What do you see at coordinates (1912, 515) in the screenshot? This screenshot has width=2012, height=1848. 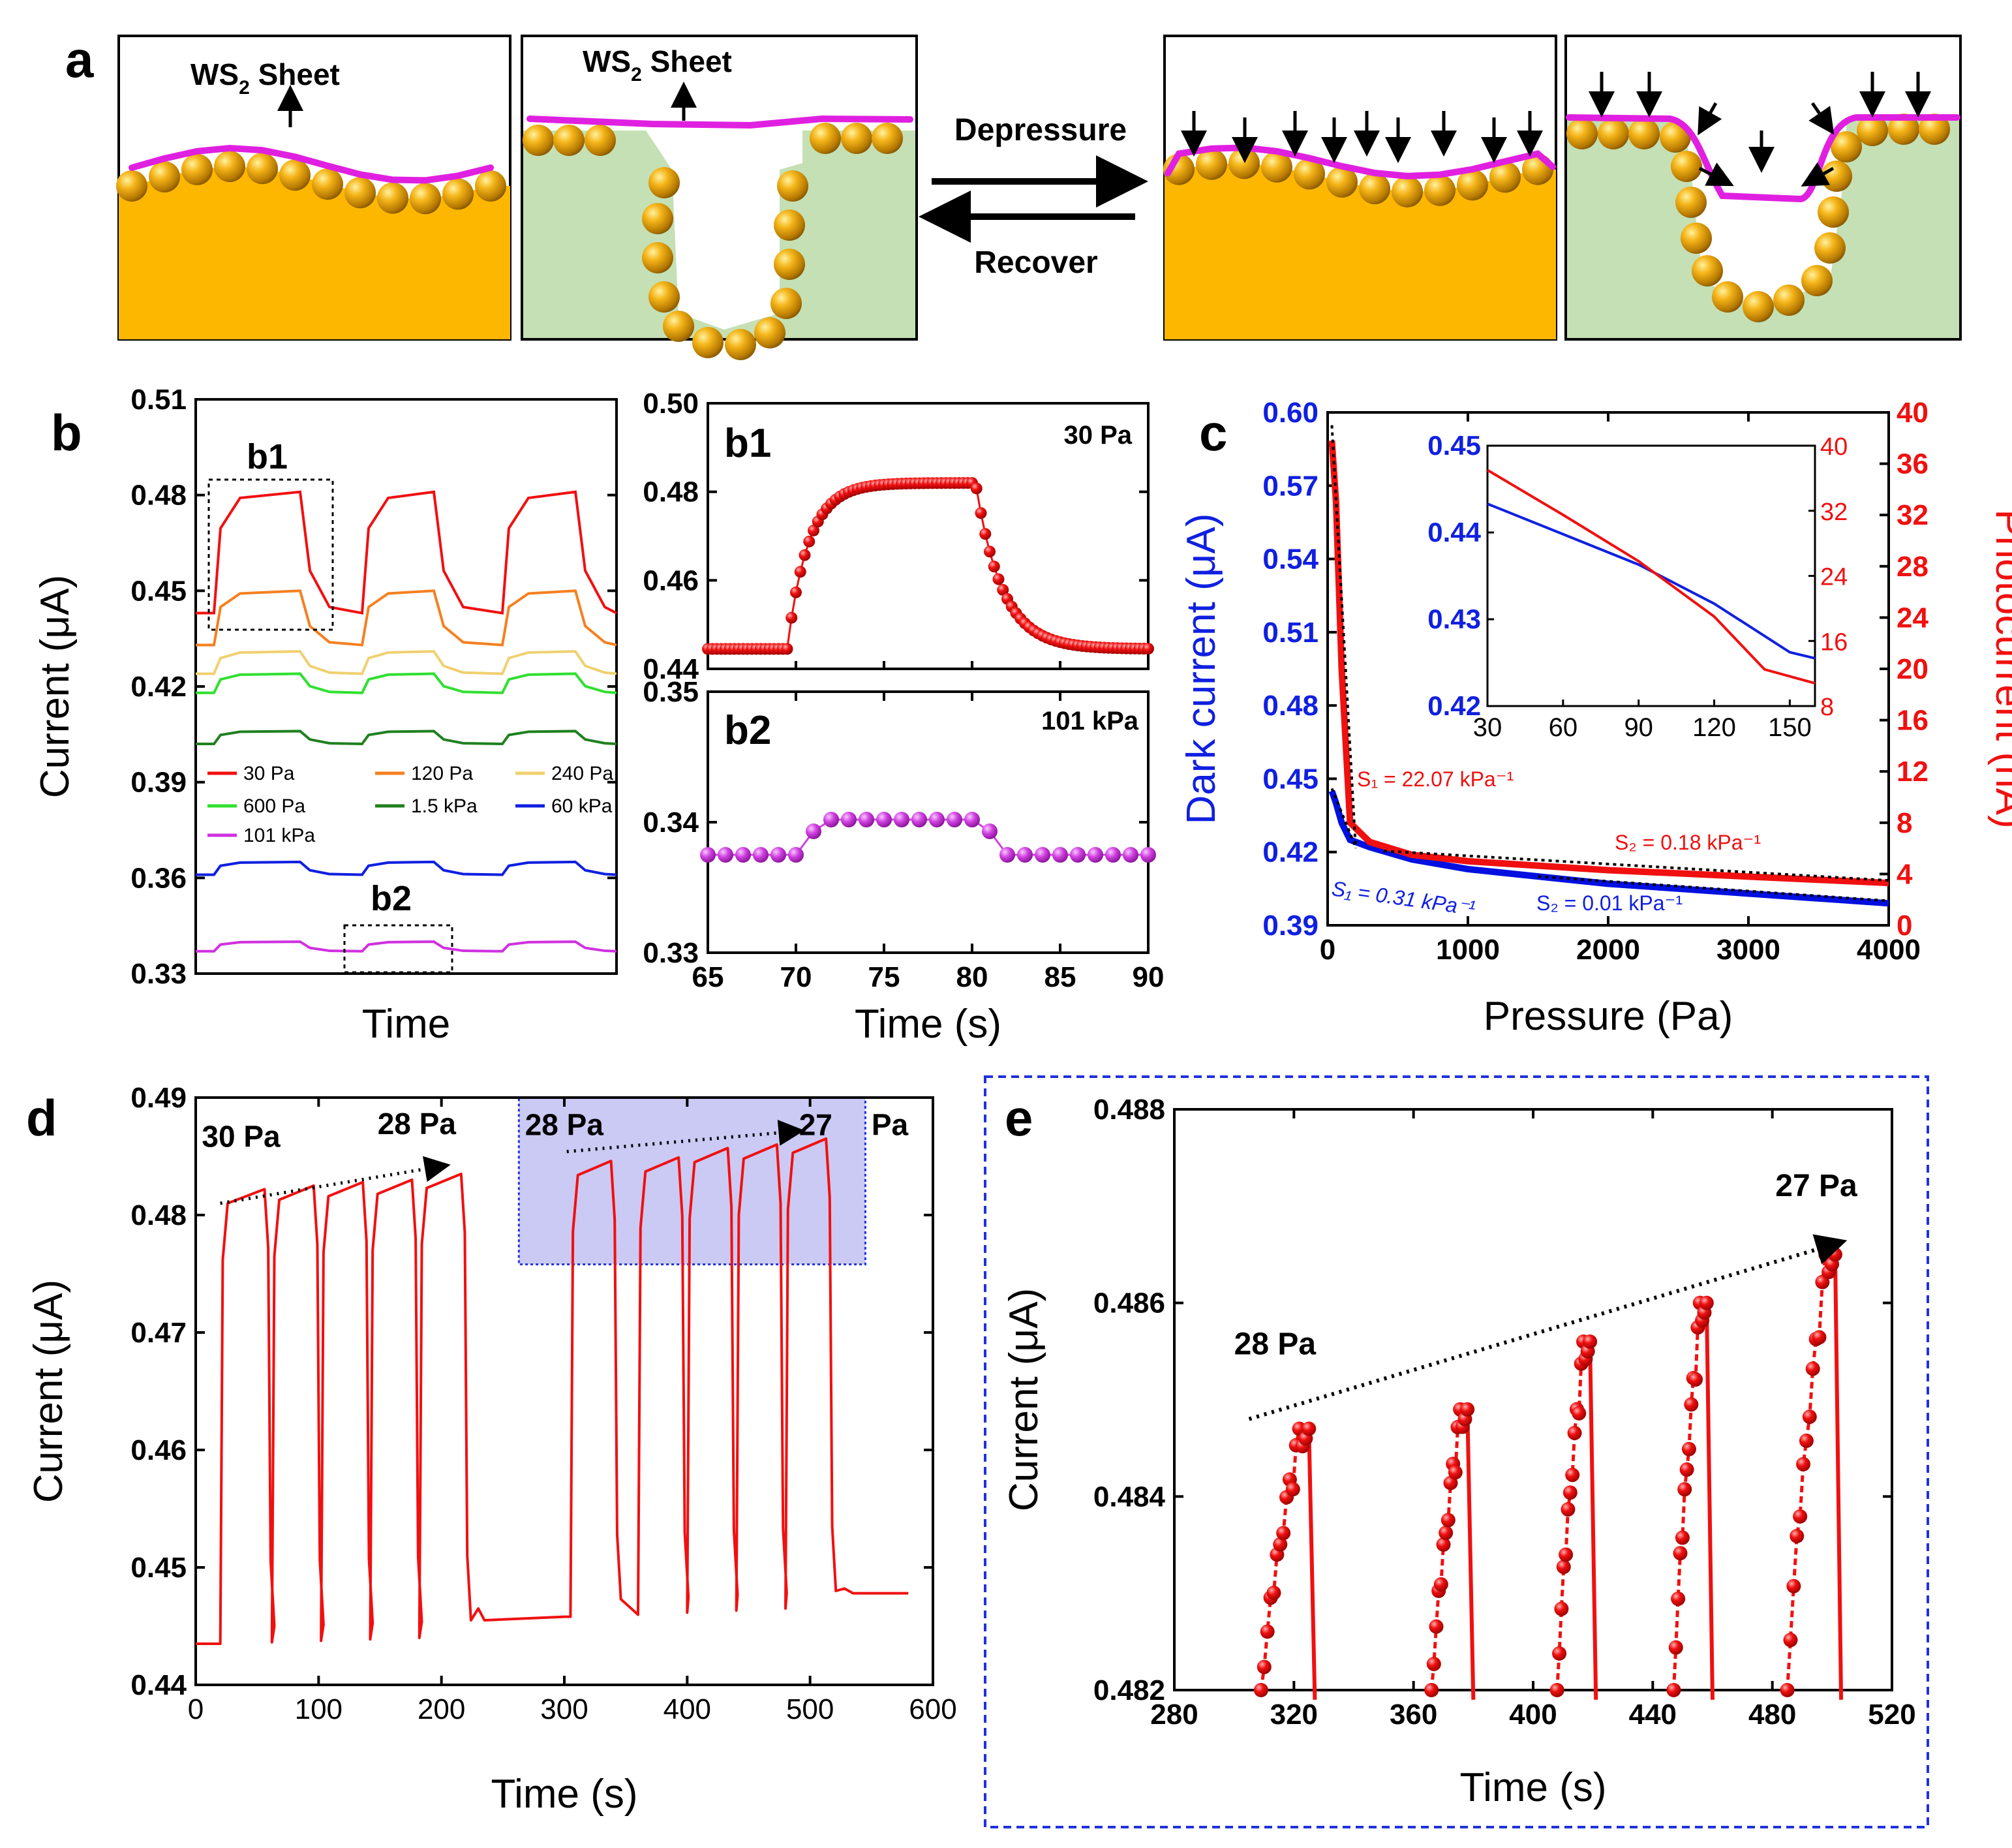 I see `y-tick-label-right: 32` at bounding box center [1912, 515].